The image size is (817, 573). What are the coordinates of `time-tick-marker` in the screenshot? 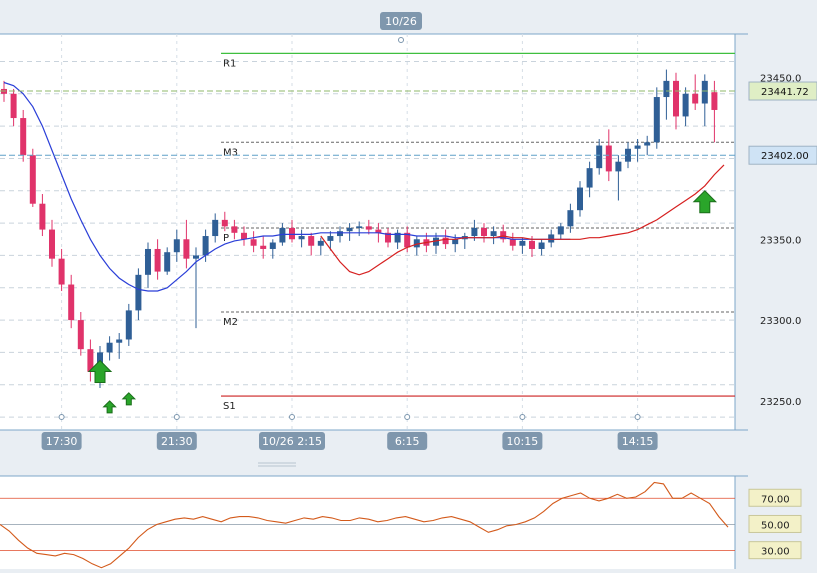 It's located at (407, 417).